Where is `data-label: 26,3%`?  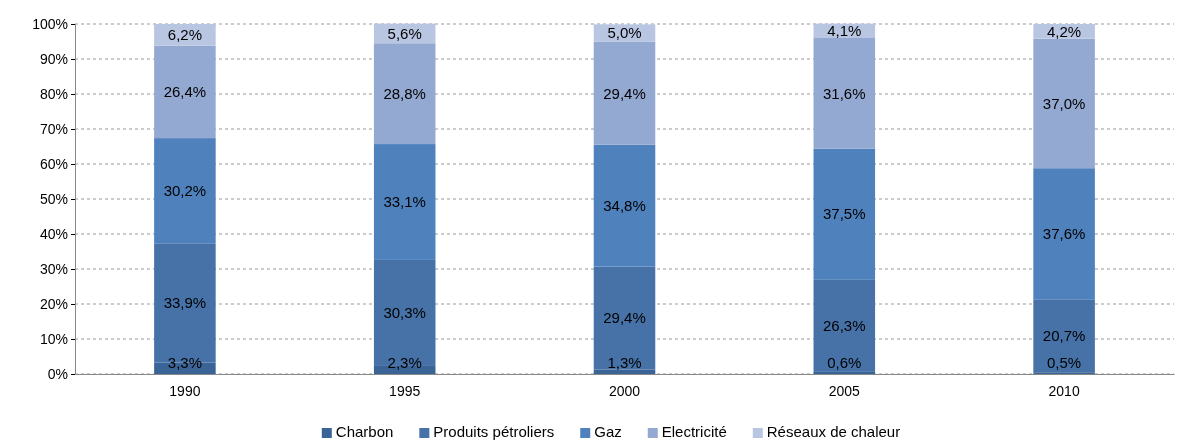
data-label: 26,3% is located at coordinates (844, 326).